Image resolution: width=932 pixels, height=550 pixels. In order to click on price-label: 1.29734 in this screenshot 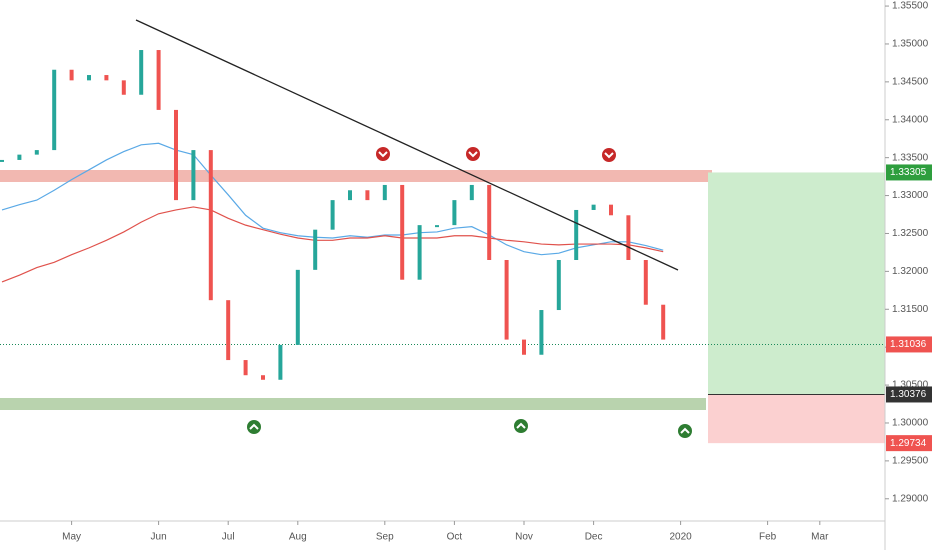, I will do `click(908, 443)`.